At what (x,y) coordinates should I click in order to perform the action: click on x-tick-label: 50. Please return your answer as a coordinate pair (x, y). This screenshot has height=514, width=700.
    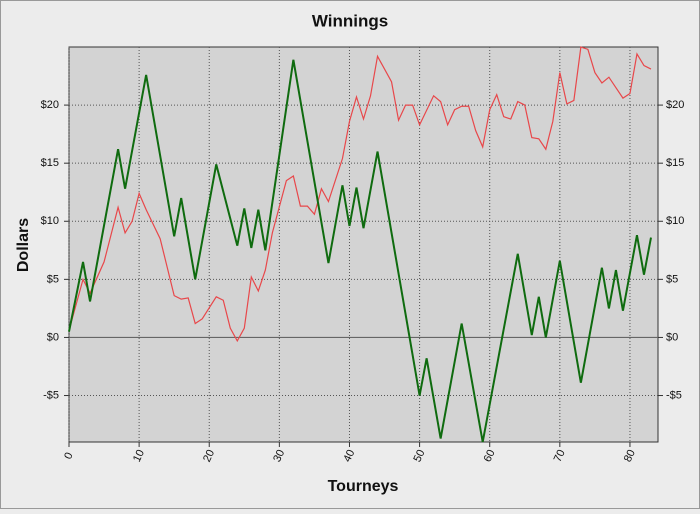
    Looking at the image, I should click on (419, 456).